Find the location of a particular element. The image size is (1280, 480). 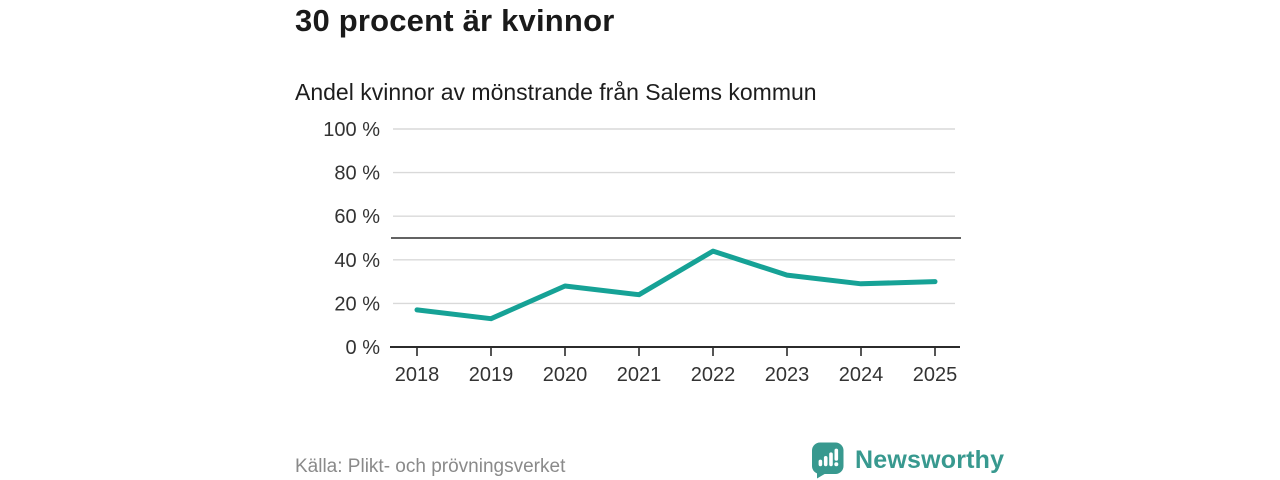

y-tick-label: 20 % is located at coordinates (357, 304).